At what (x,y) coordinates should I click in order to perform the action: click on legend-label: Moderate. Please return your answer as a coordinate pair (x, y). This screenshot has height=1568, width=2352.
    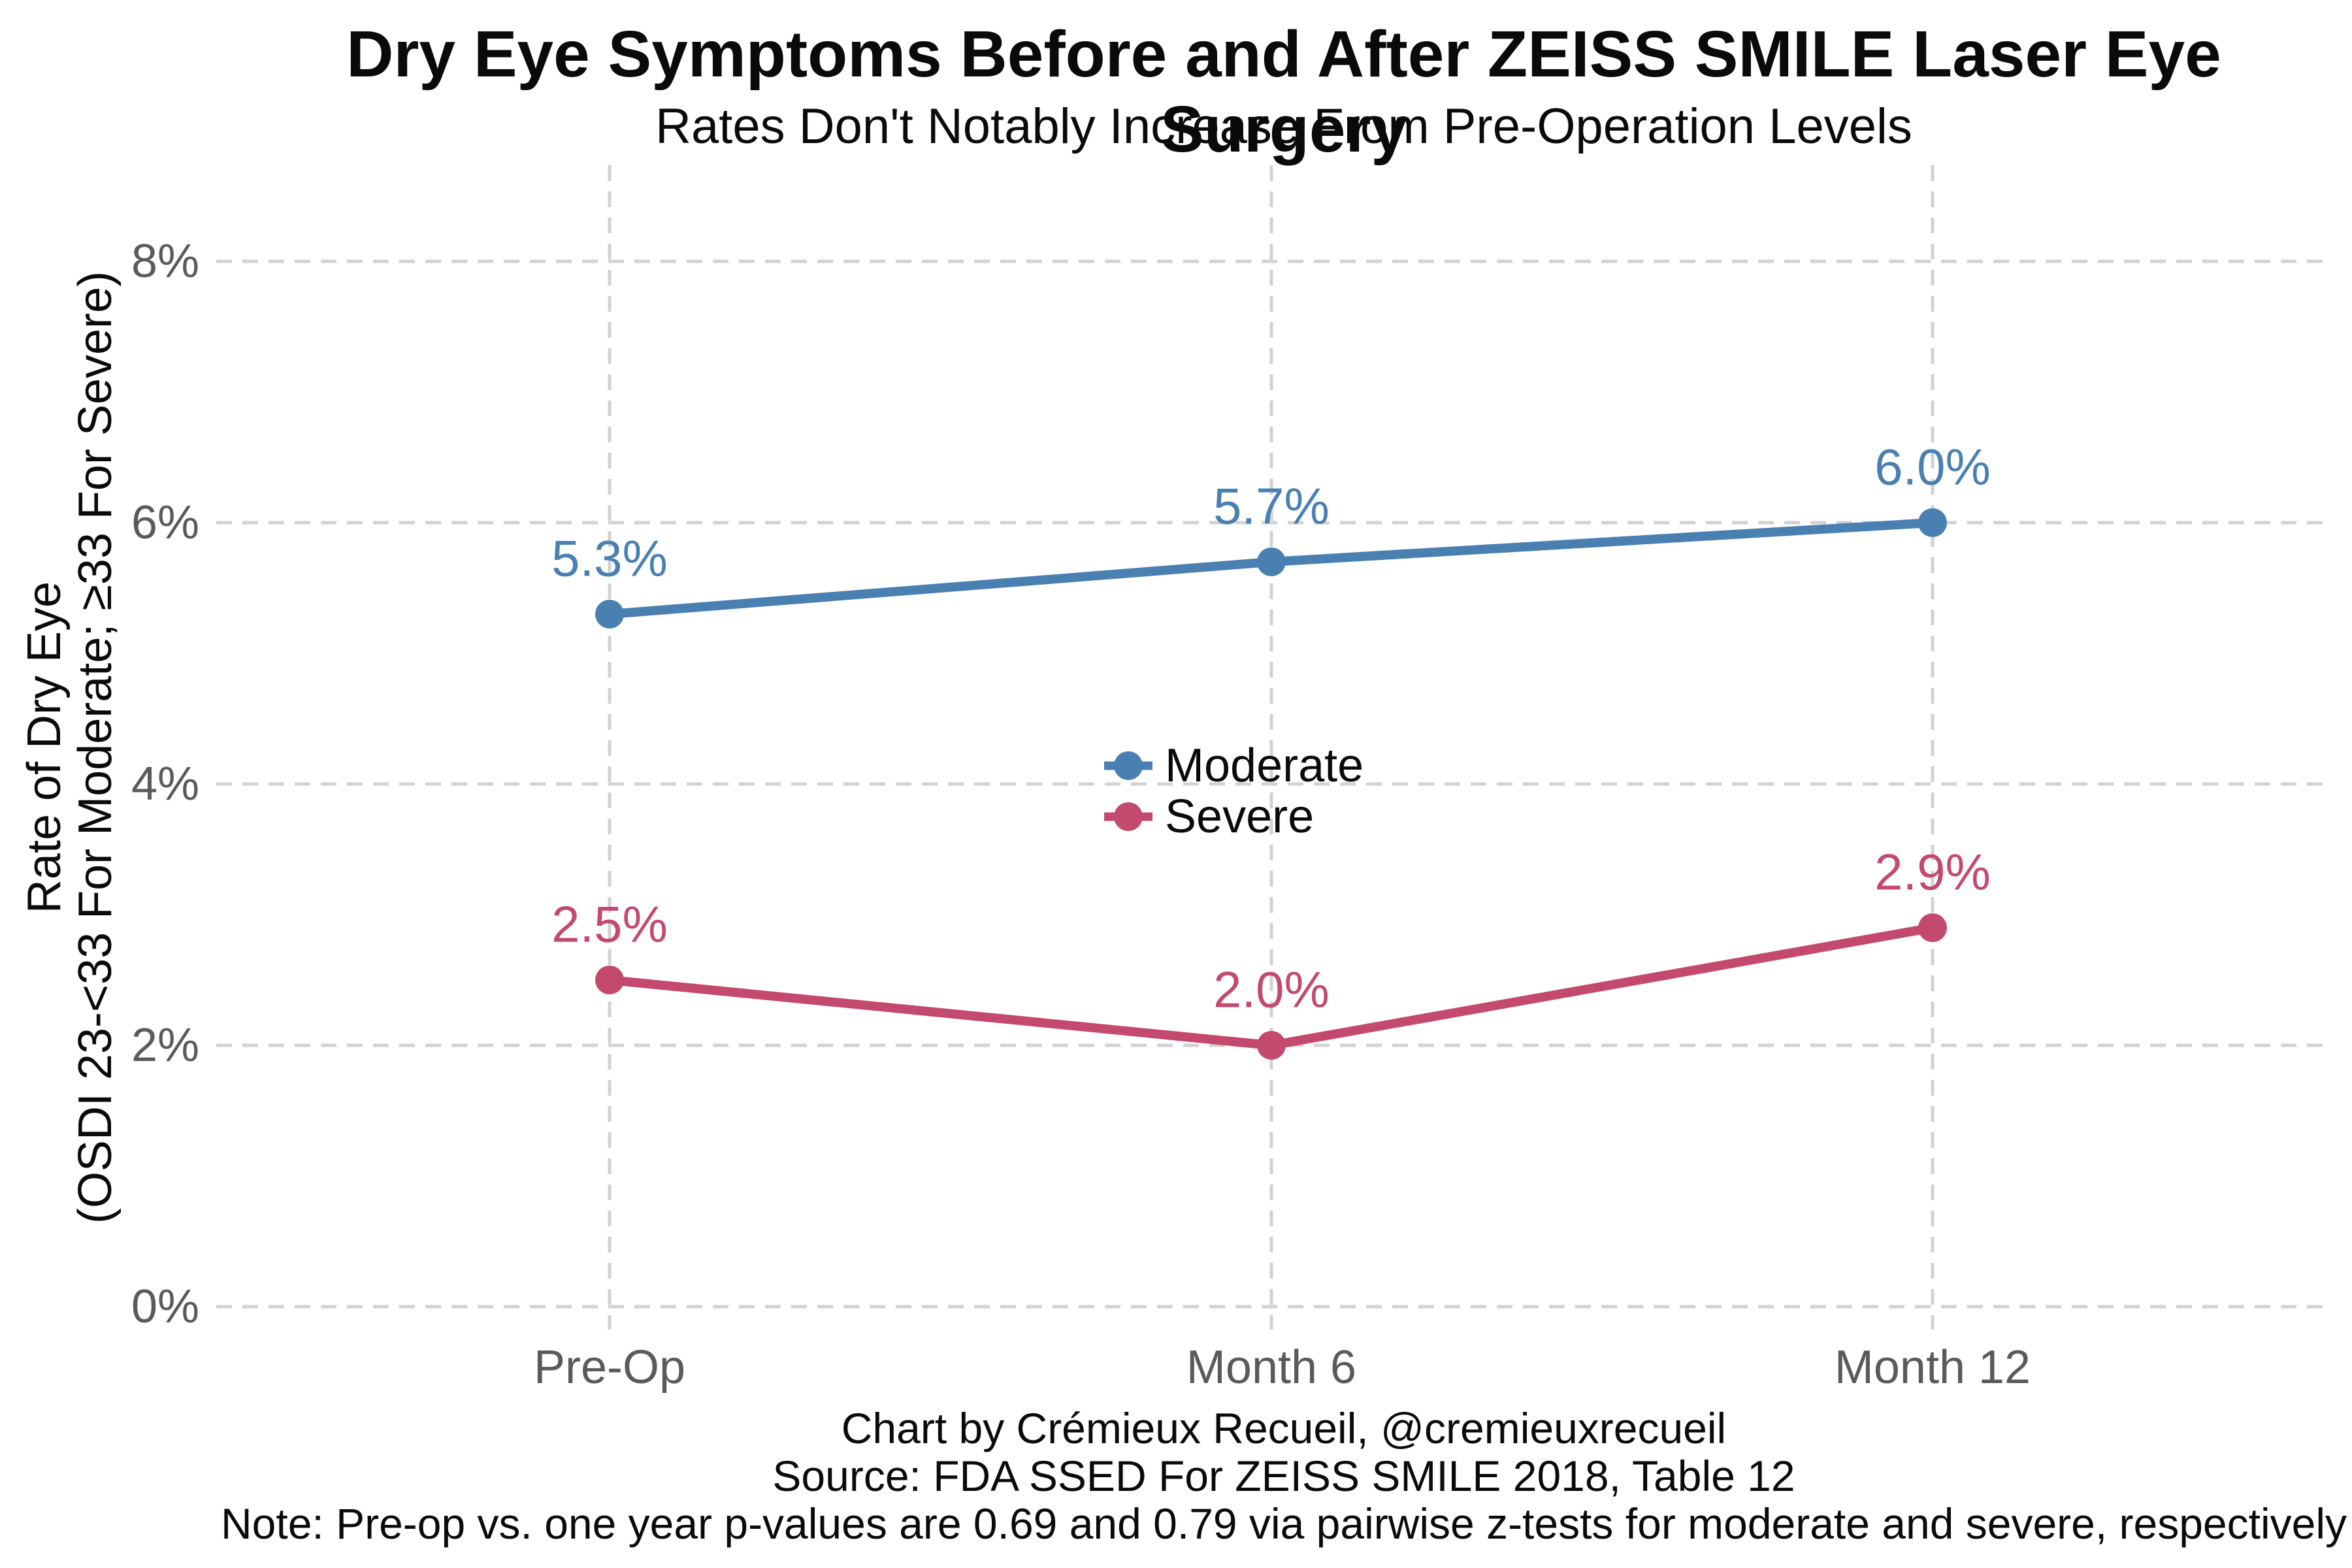
    Looking at the image, I should click on (1264, 766).